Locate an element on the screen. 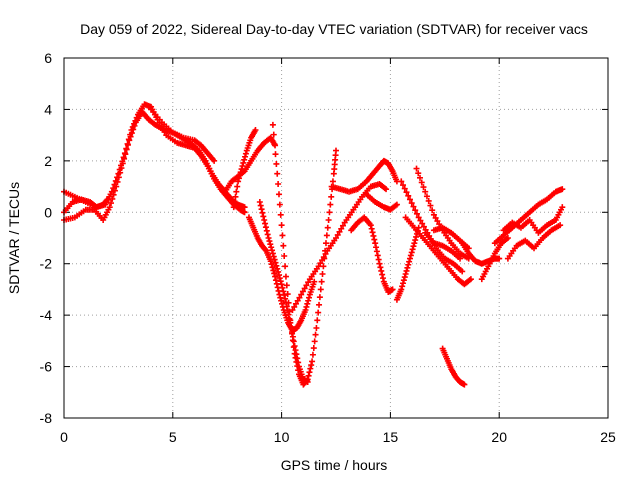 The image size is (640, 480). x-tick-label: 0 is located at coordinates (64, 437).